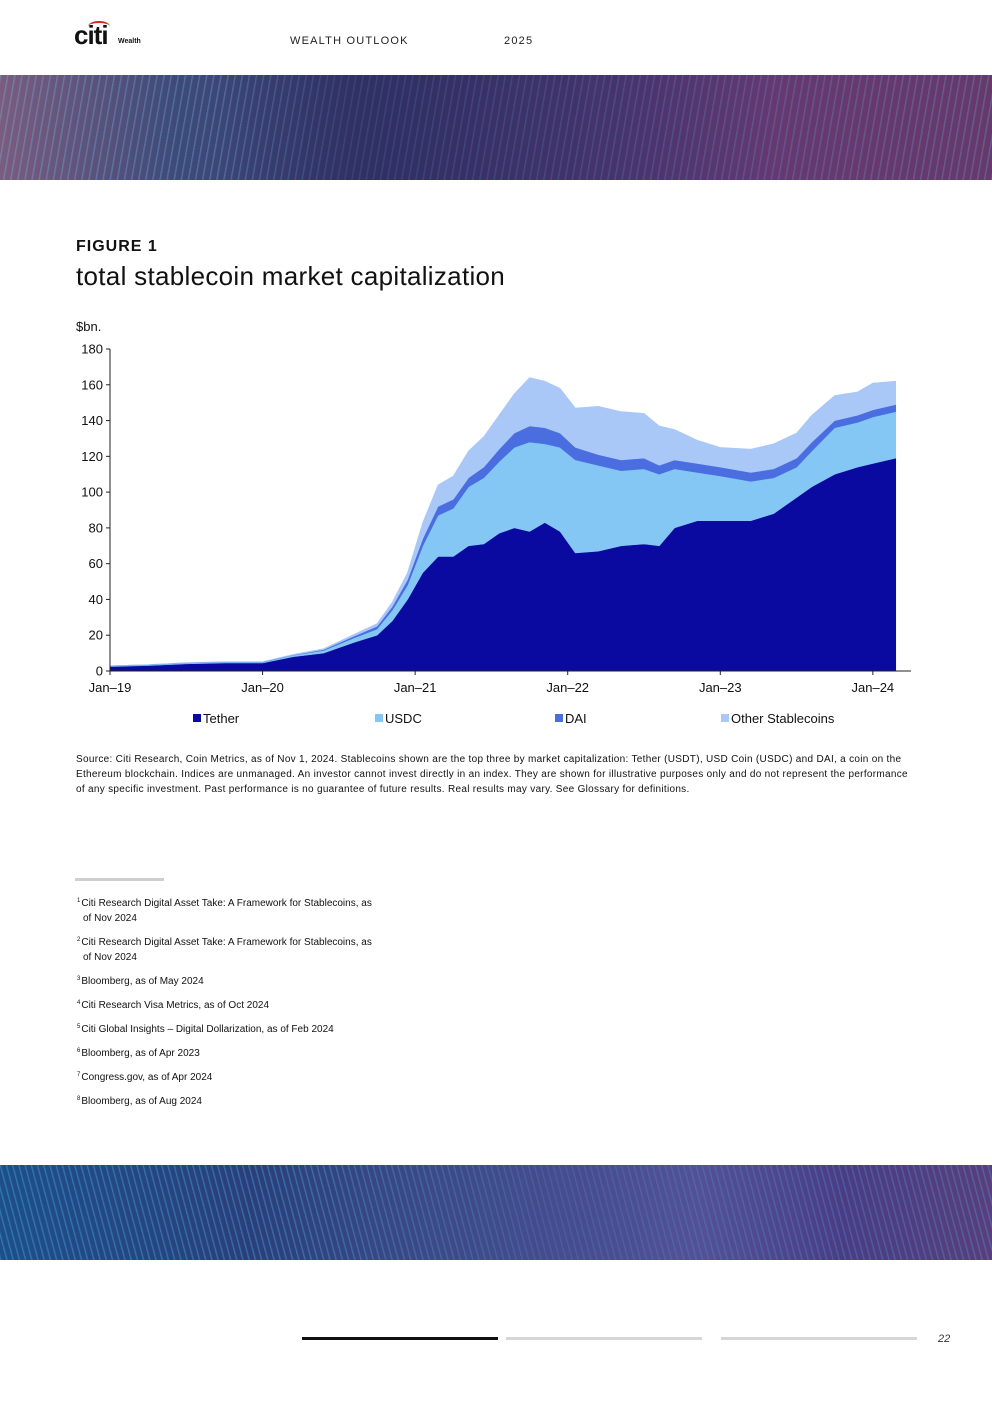 This screenshot has height=1403, width=992. What do you see at coordinates (783, 718) in the screenshot?
I see `legend-label: Other Stablecoins` at bounding box center [783, 718].